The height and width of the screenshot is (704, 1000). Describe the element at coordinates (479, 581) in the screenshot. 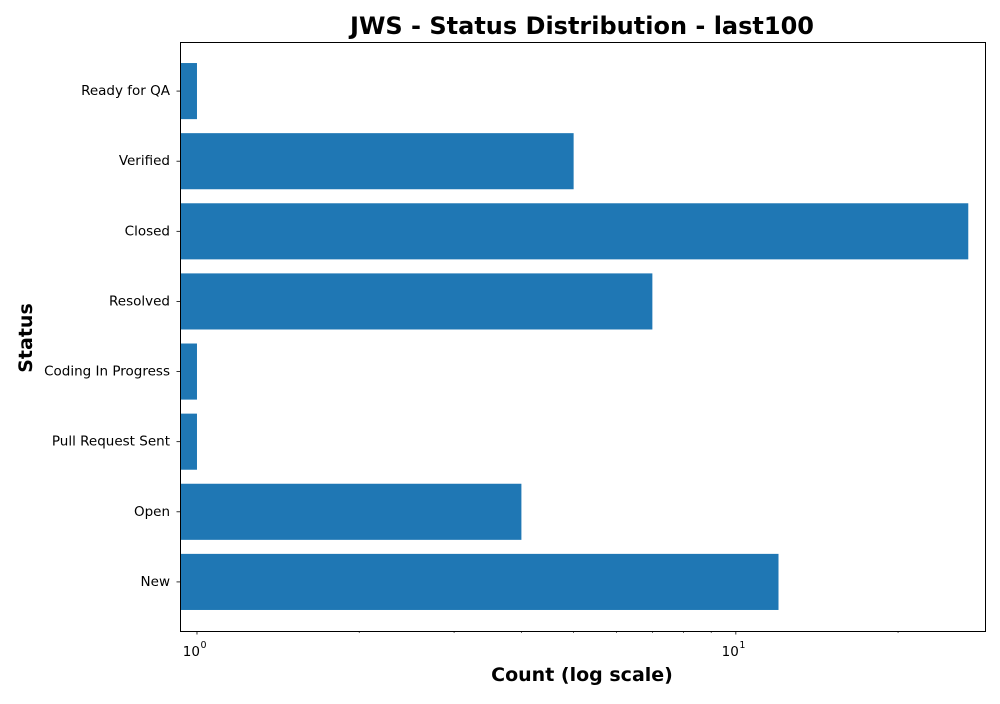

I see `bar-new` at that location.